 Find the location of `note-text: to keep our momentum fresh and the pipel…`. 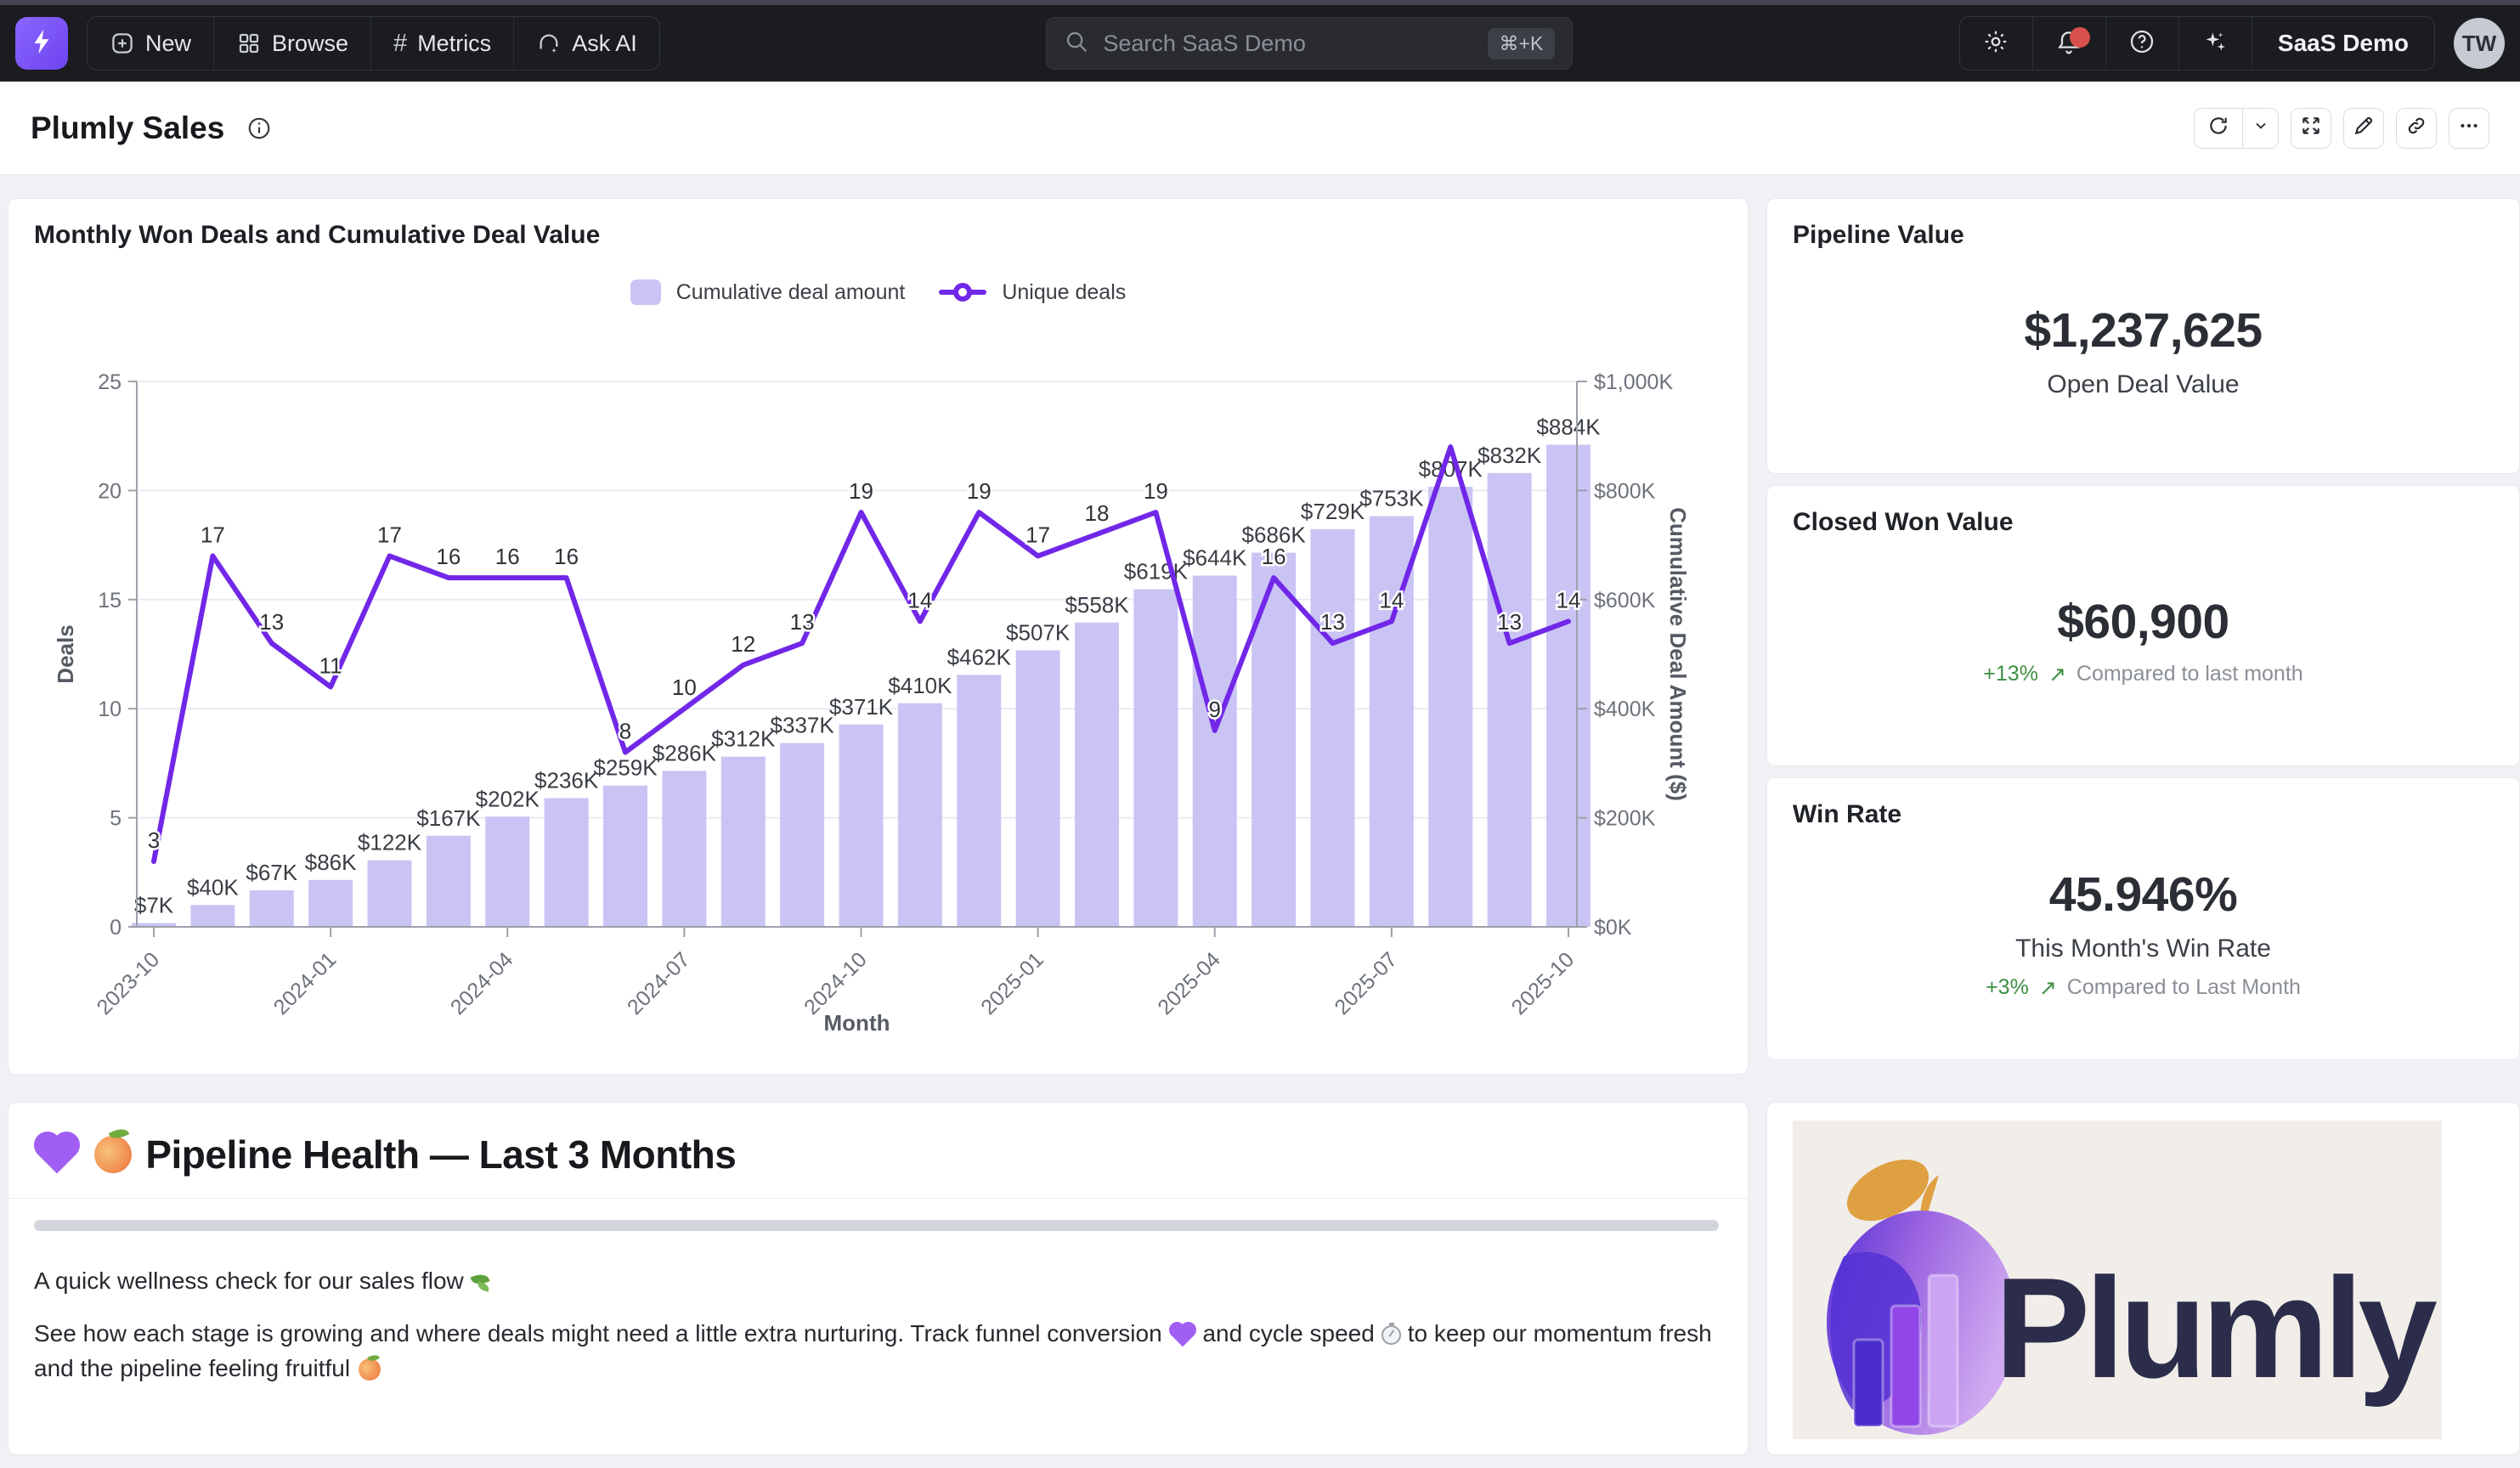

note-text: to keep our momentum fresh and the pipel… is located at coordinates (873, 1350).